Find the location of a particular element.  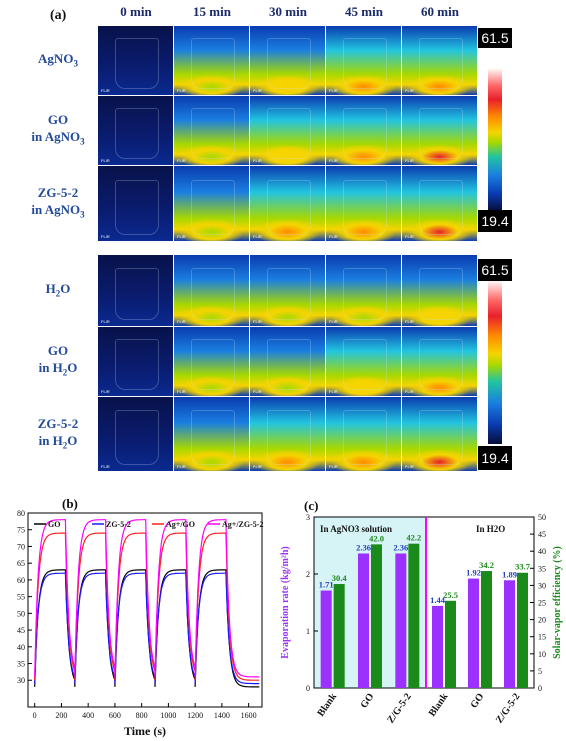

bar-label-eff-4: 34.2 is located at coordinates (486, 565).